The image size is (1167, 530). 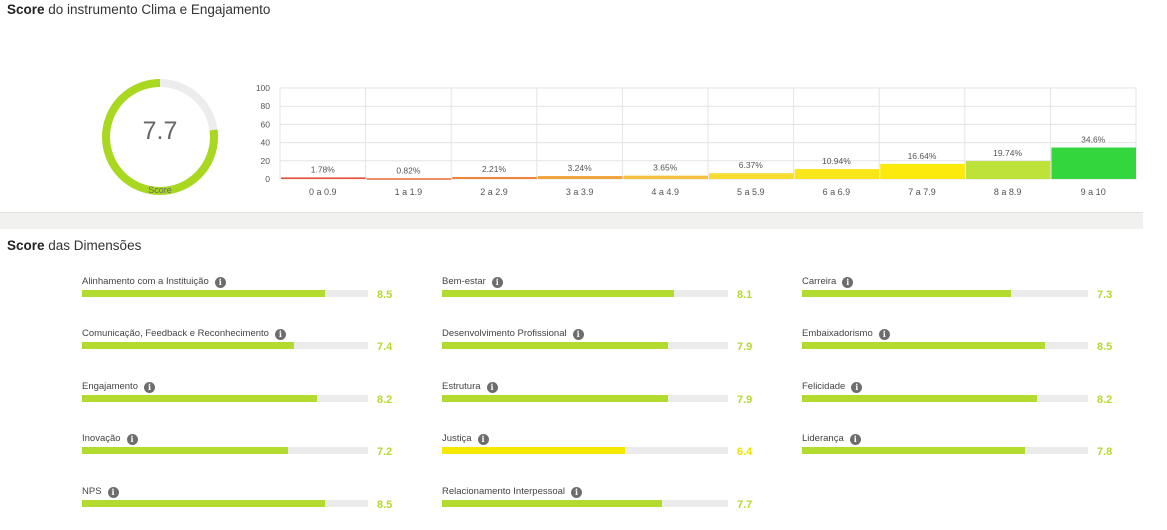 What do you see at coordinates (101, 438) in the screenshot?
I see `dimension-label-text: Inovação` at bounding box center [101, 438].